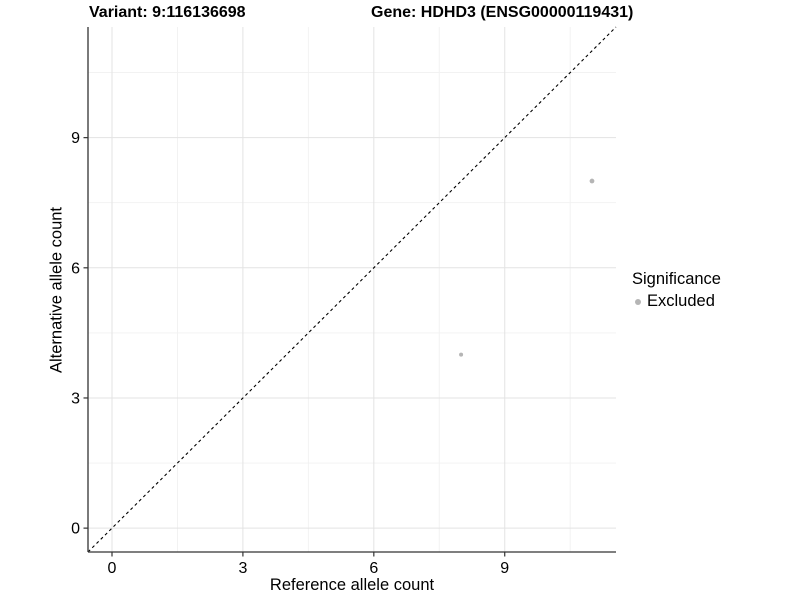 This screenshot has height=600, width=800. I want to click on legend-point-icon, so click(638, 301).